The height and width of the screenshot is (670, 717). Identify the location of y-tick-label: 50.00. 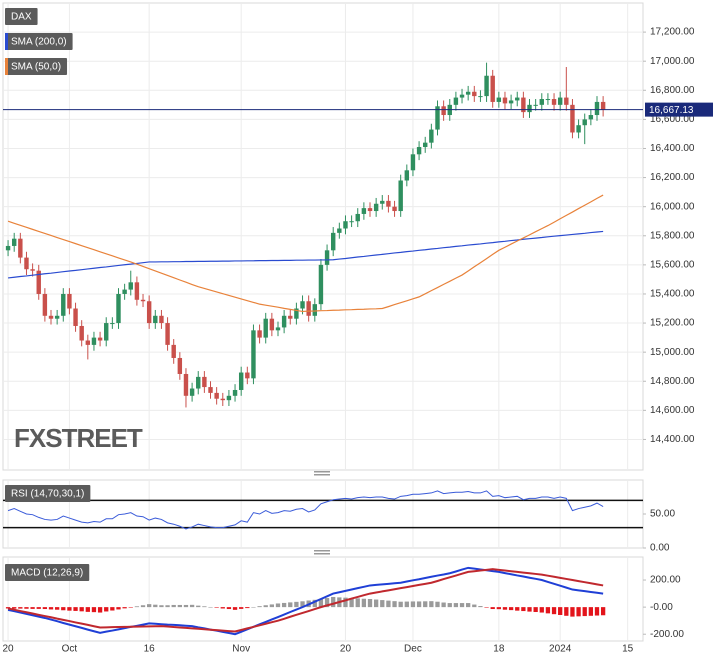
(662, 514).